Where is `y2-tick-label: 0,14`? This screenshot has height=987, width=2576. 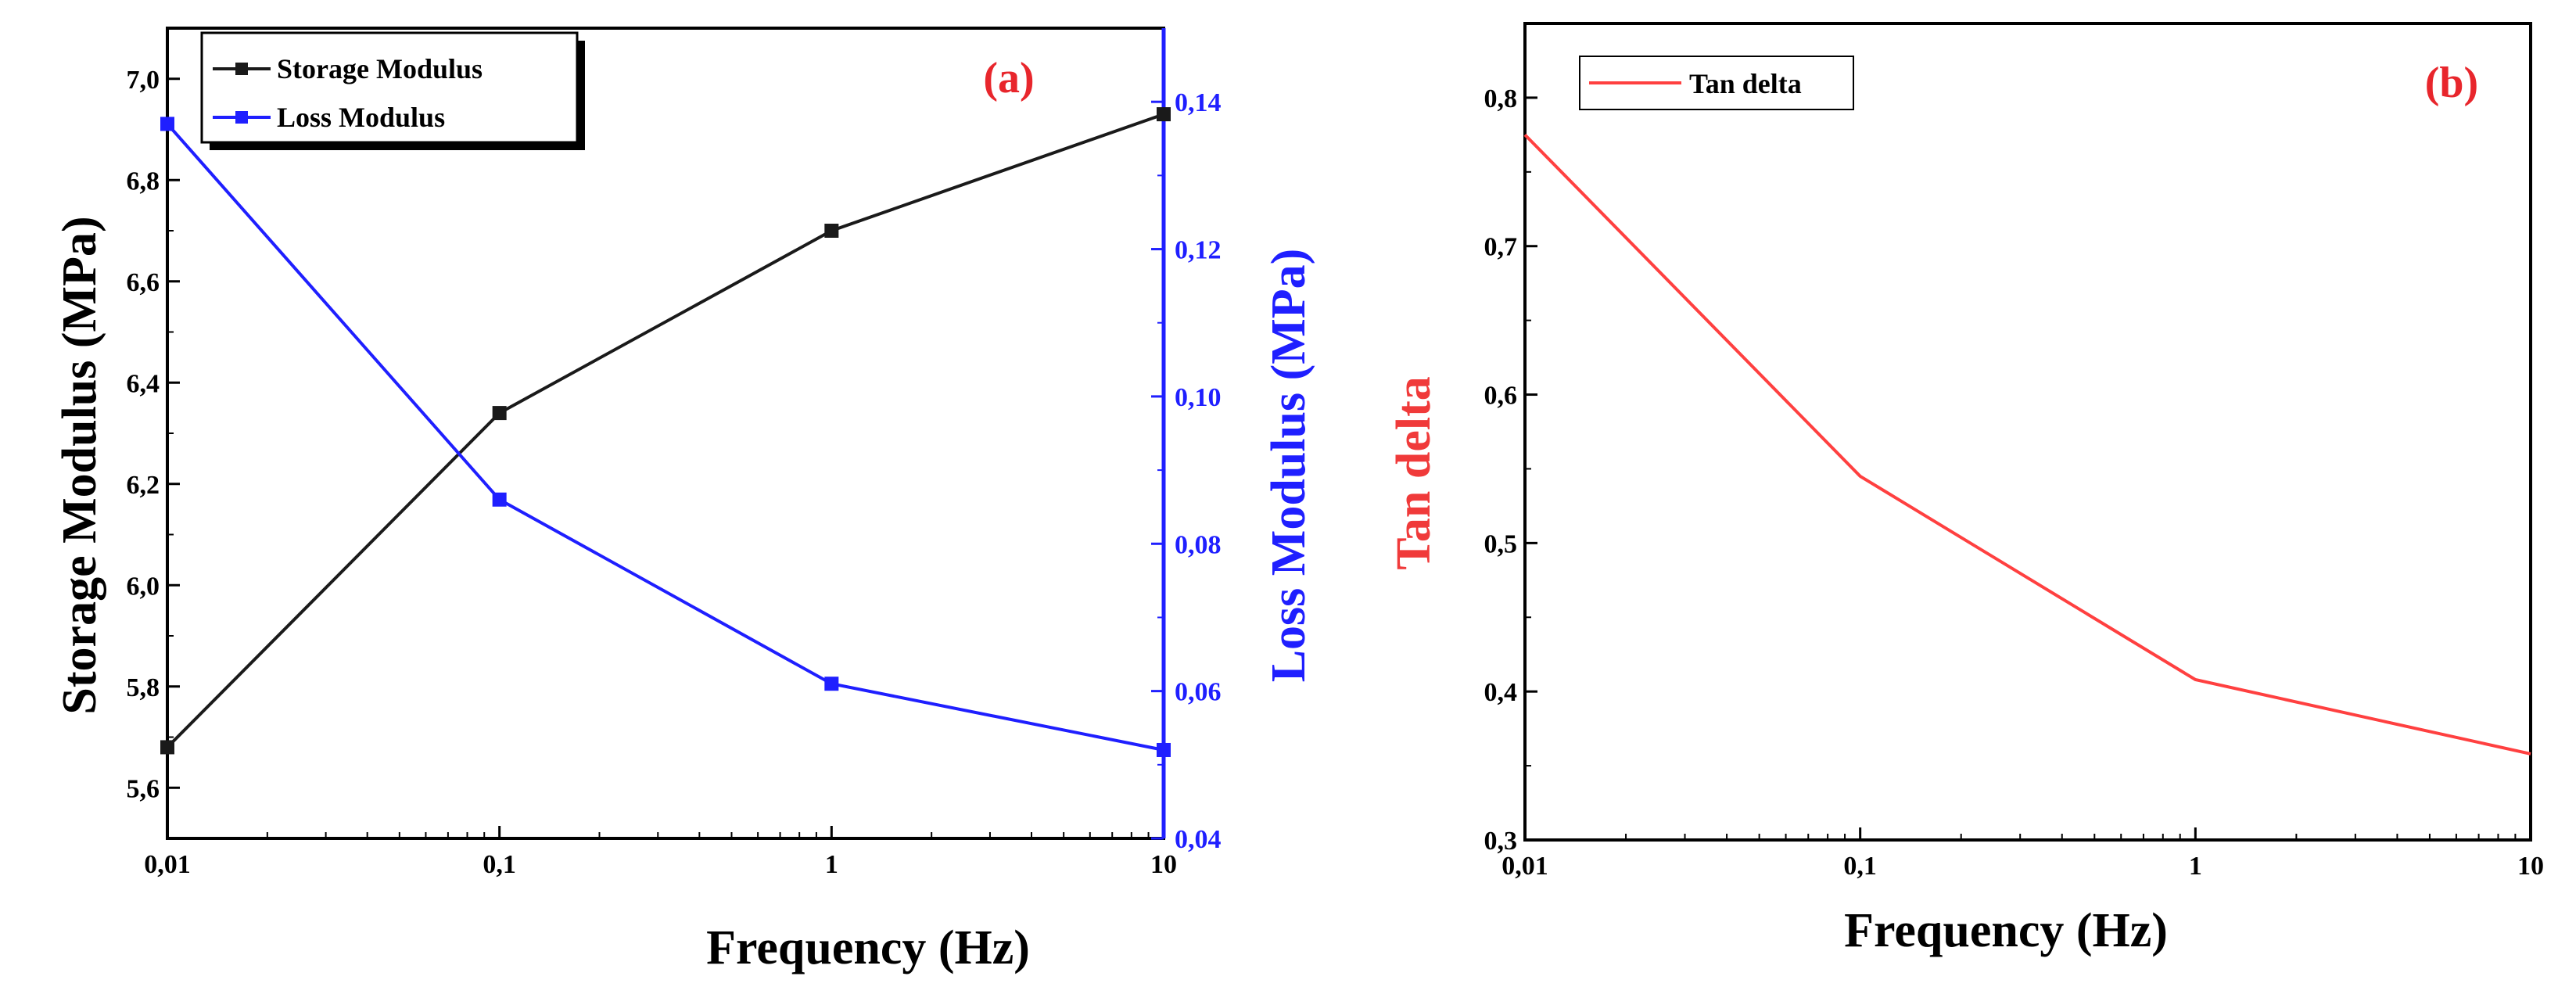
y2-tick-label: 0,14 is located at coordinates (1198, 102).